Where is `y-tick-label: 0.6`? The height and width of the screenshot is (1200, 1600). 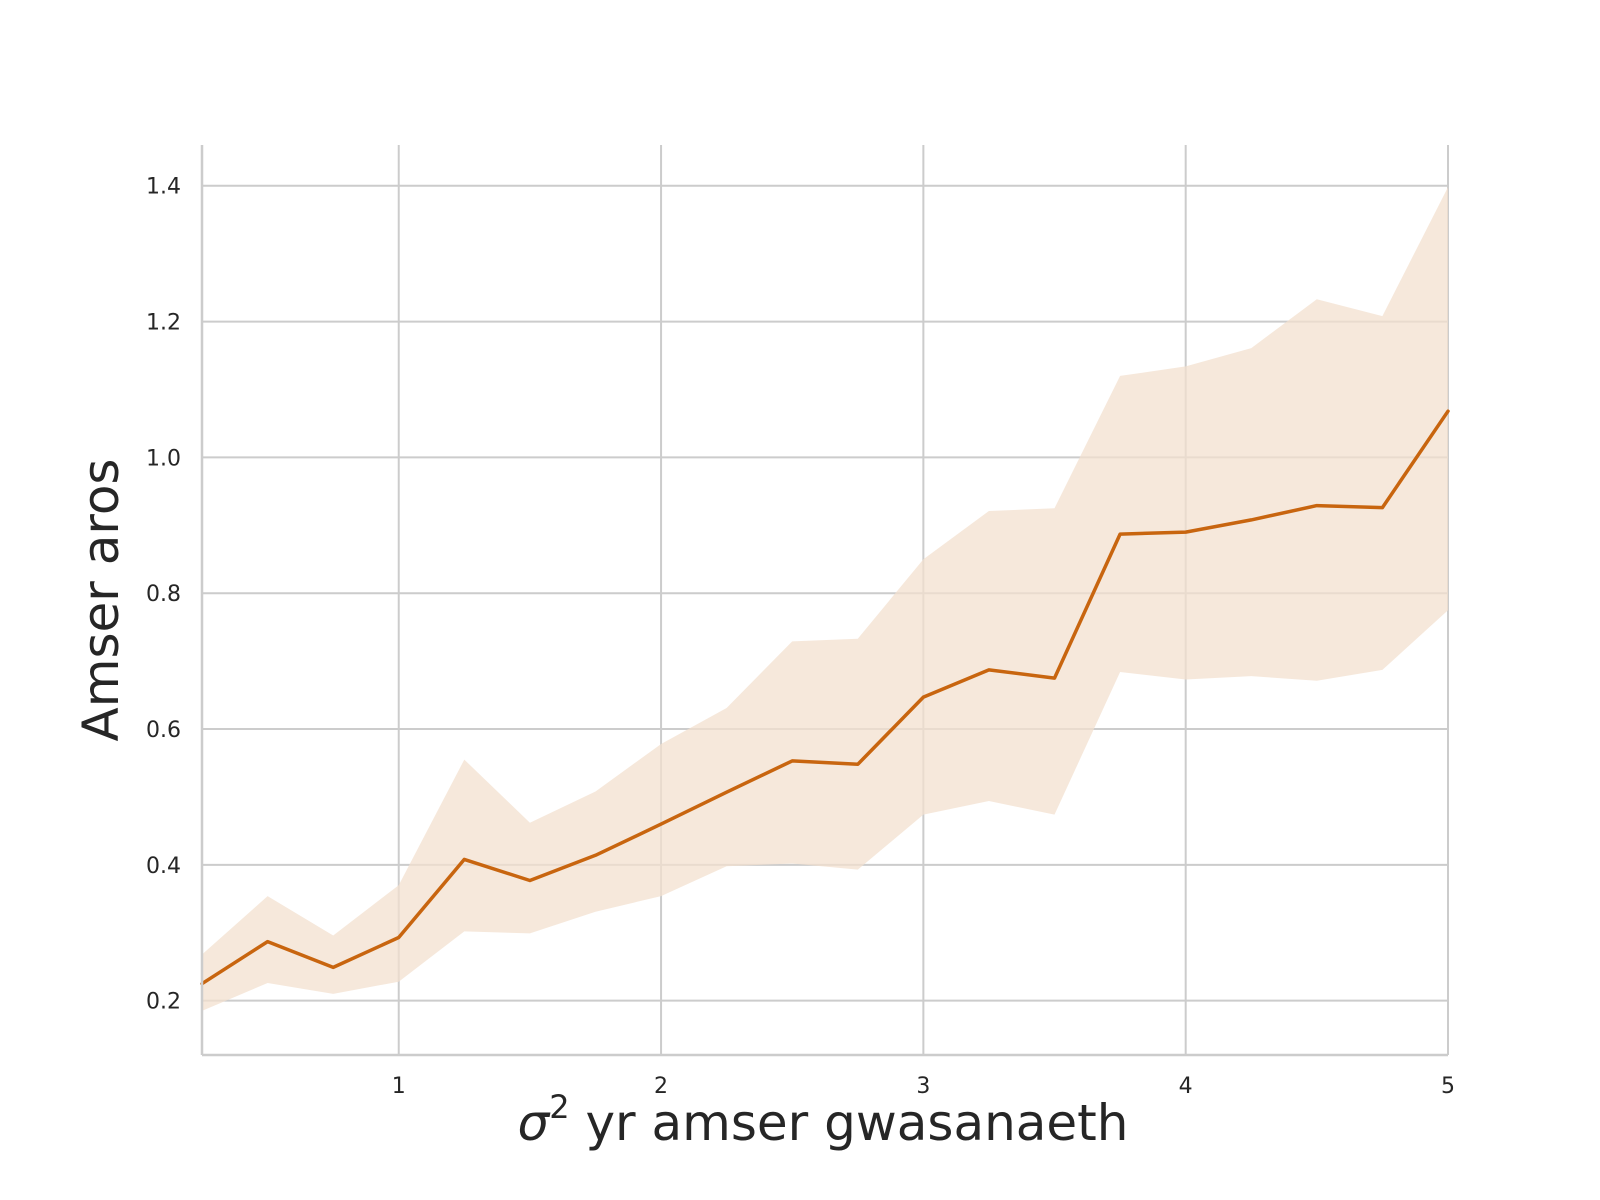
y-tick-label: 0.6 is located at coordinates (163, 730).